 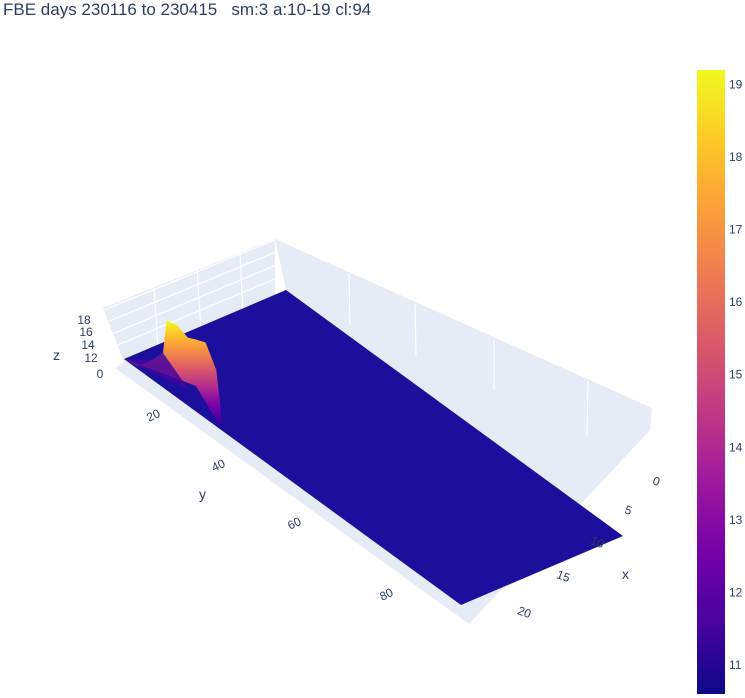 I want to click on x-axis-title: x, so click(x=625, y=574).